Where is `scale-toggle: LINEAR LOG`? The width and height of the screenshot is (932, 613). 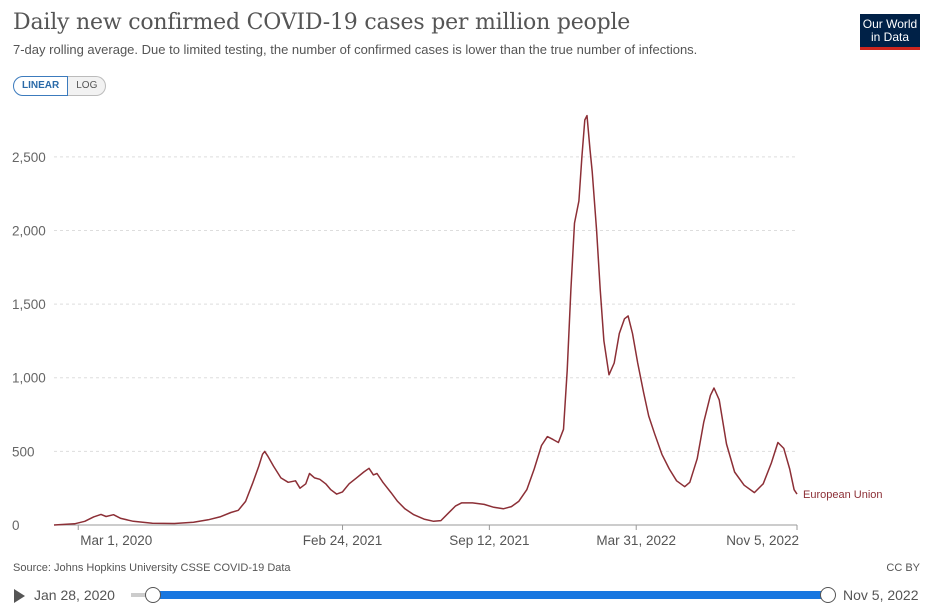
scale-toggle: LINEAR LOG is located at coordinates (60, 86).